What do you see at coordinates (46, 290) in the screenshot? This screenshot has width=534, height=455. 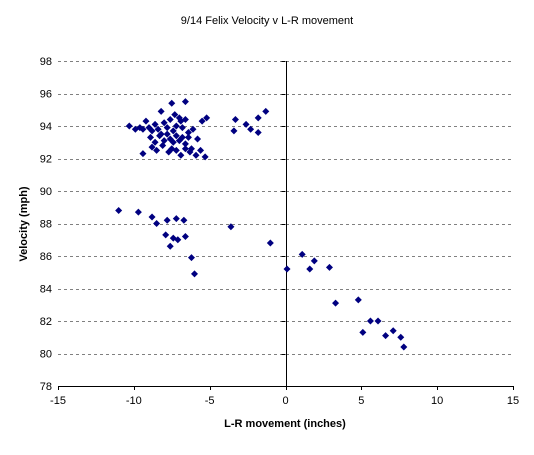 I see `y-tick-label: 84` at bounding box center [46, 290].